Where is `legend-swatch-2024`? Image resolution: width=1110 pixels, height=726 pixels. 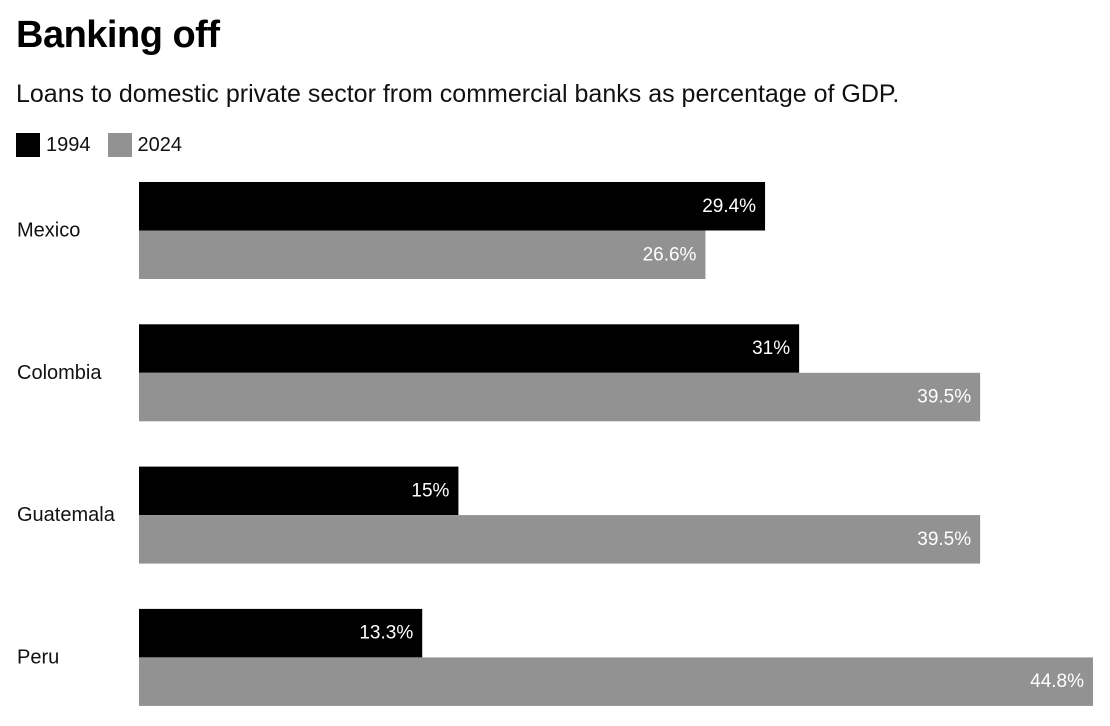 legend-swatch-2024 is located at coordinates (119, 145).